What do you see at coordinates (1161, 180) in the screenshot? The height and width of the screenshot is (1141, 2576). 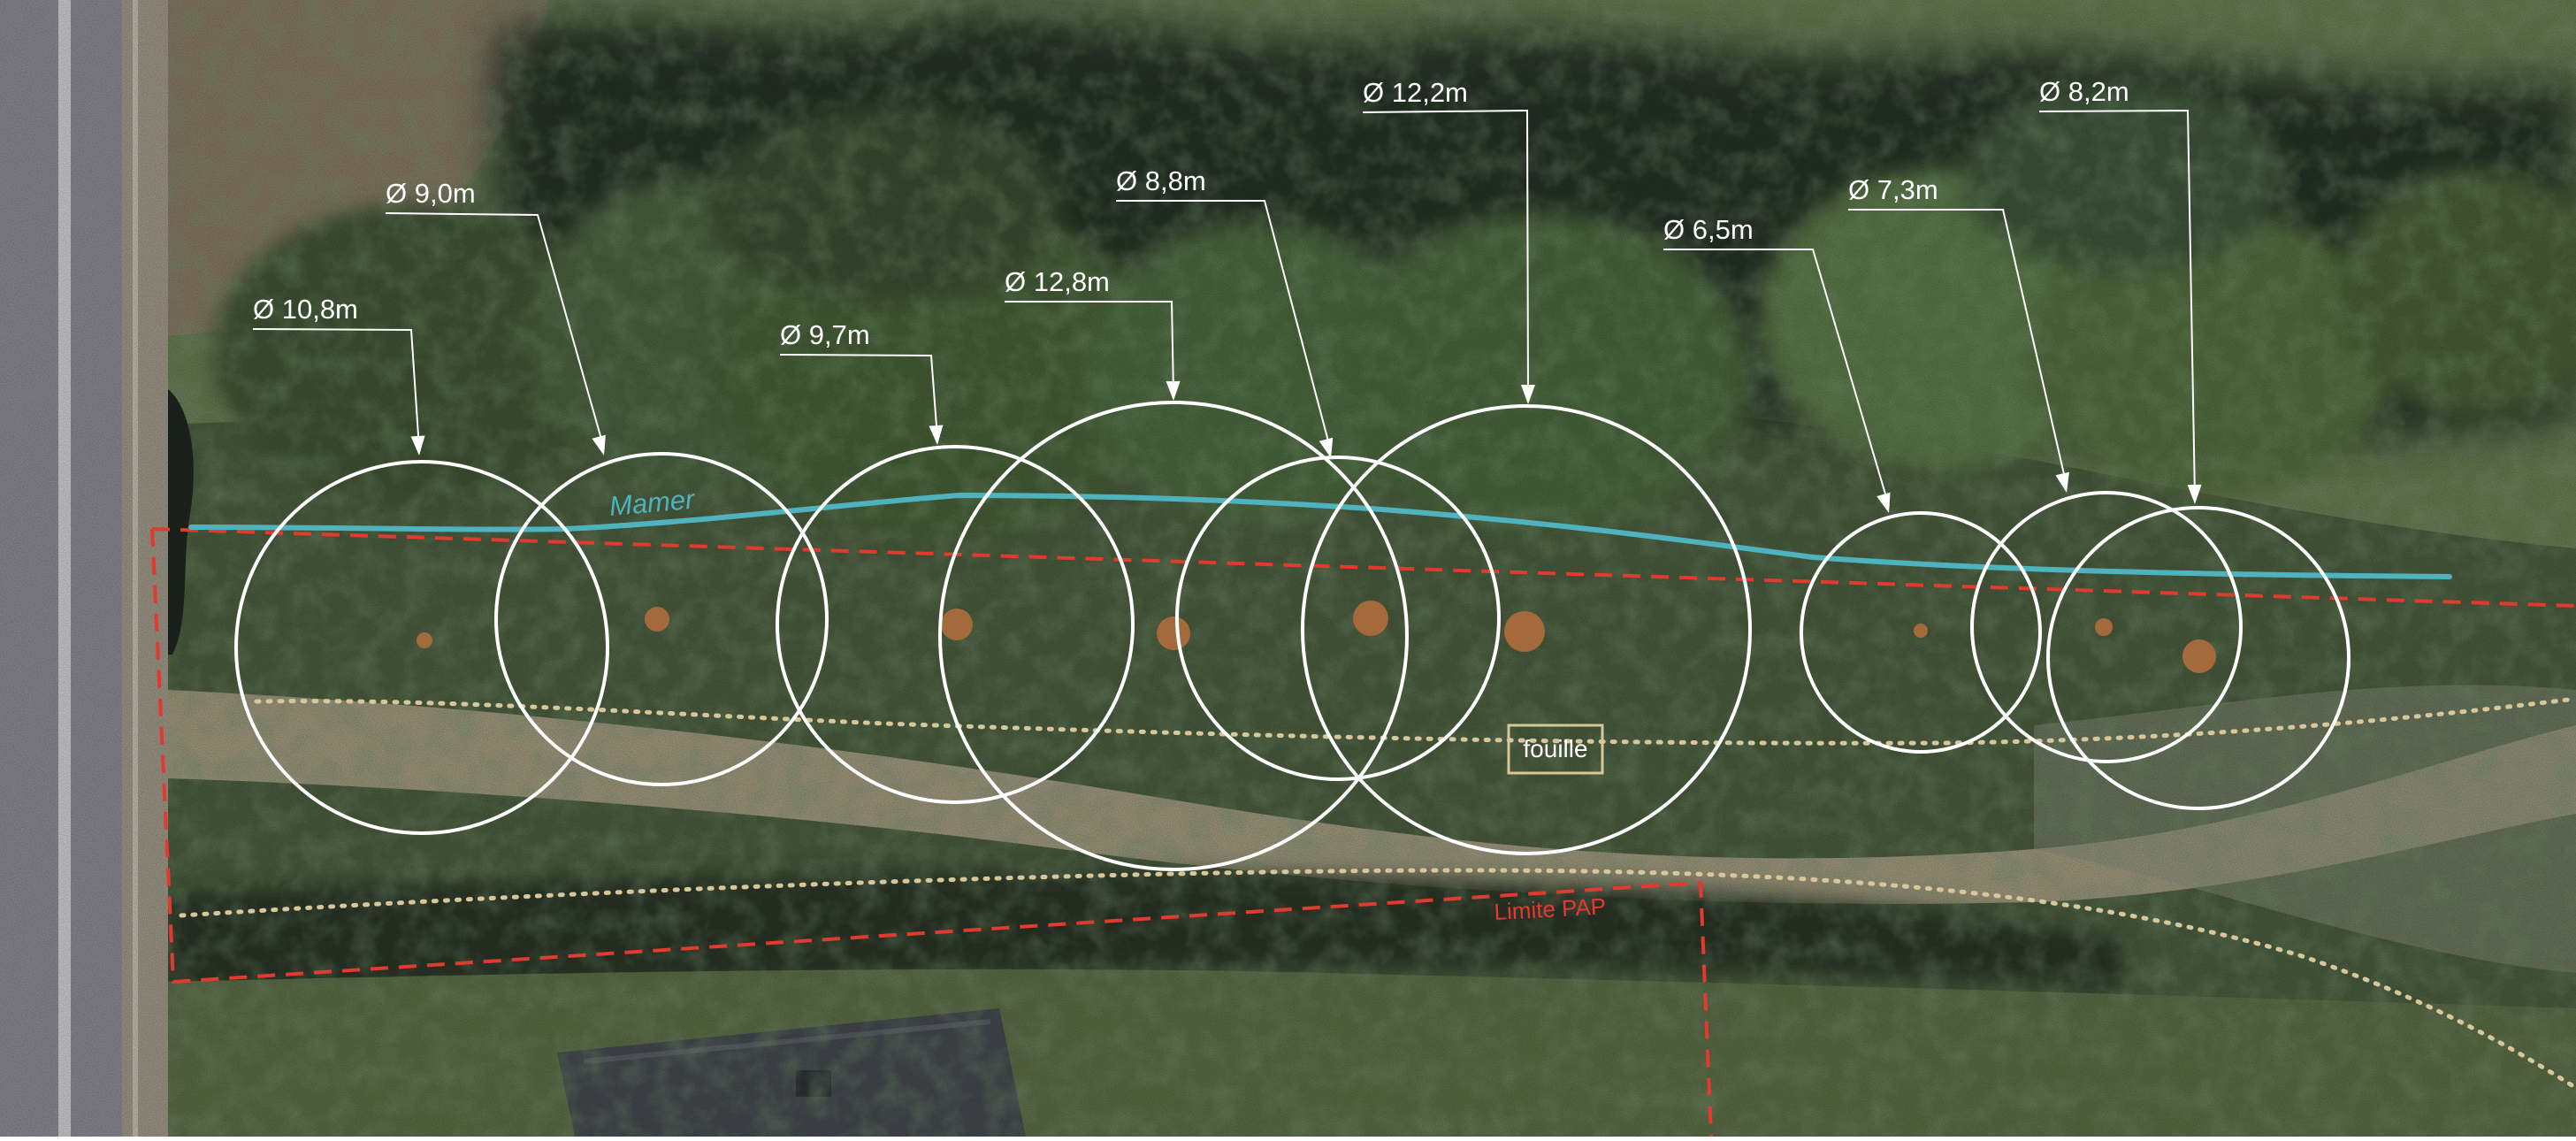 I see `tree-diameter-label: Ø 8,8m` at bounding box center [1161, 180].